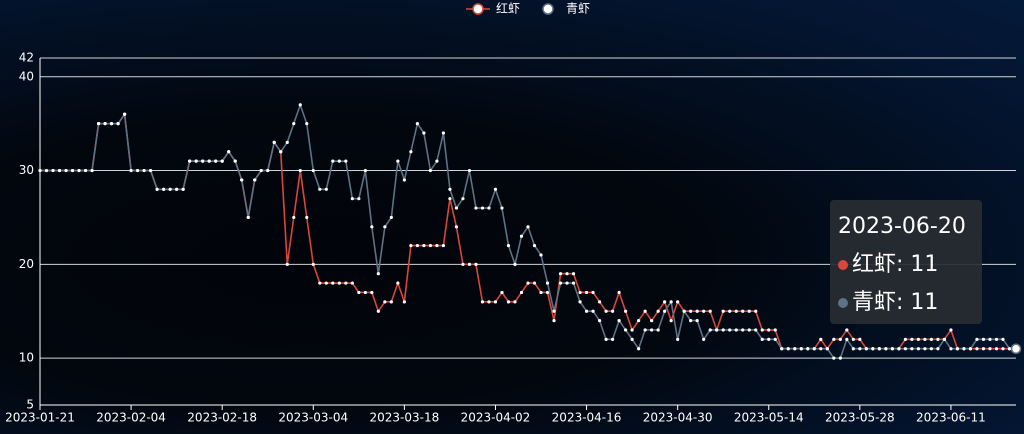 This screenshot has width=1024, height=434. I want to click on tooltip: 2023-06-20 红虾: 11 青虾: 11, so click(906, 262).